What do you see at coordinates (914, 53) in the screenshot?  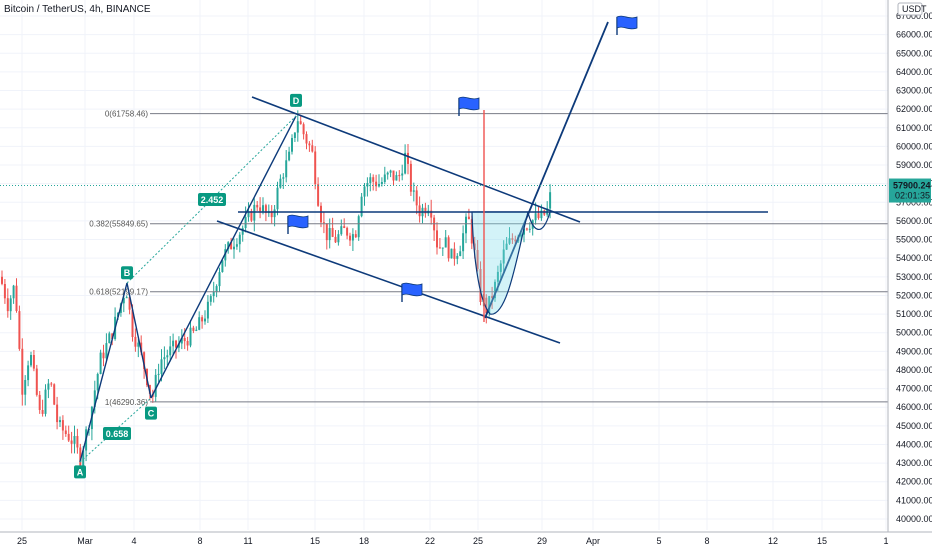 I see `price-tick-label: 65000.00` at bounding box center [914, 53].